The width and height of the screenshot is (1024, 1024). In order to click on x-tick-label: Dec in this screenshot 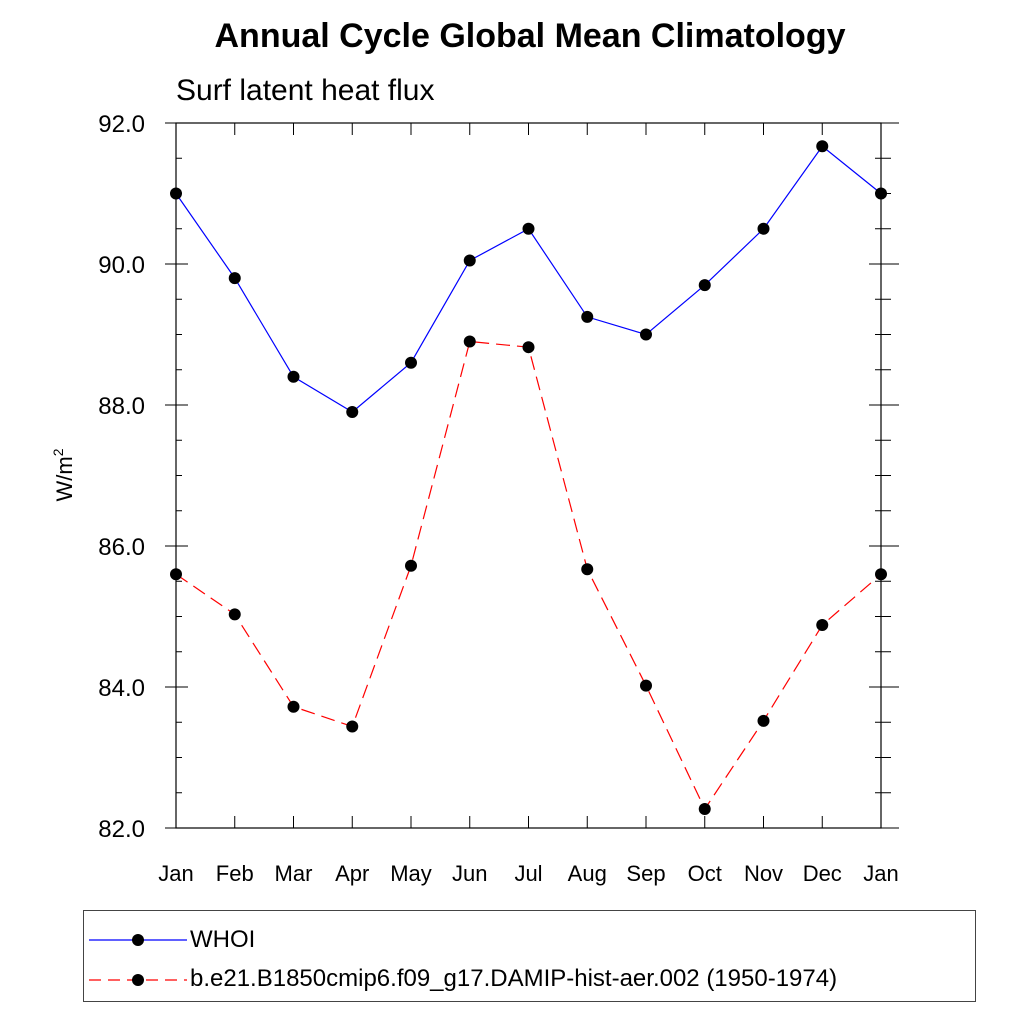, I will do `click(822, 873)`.